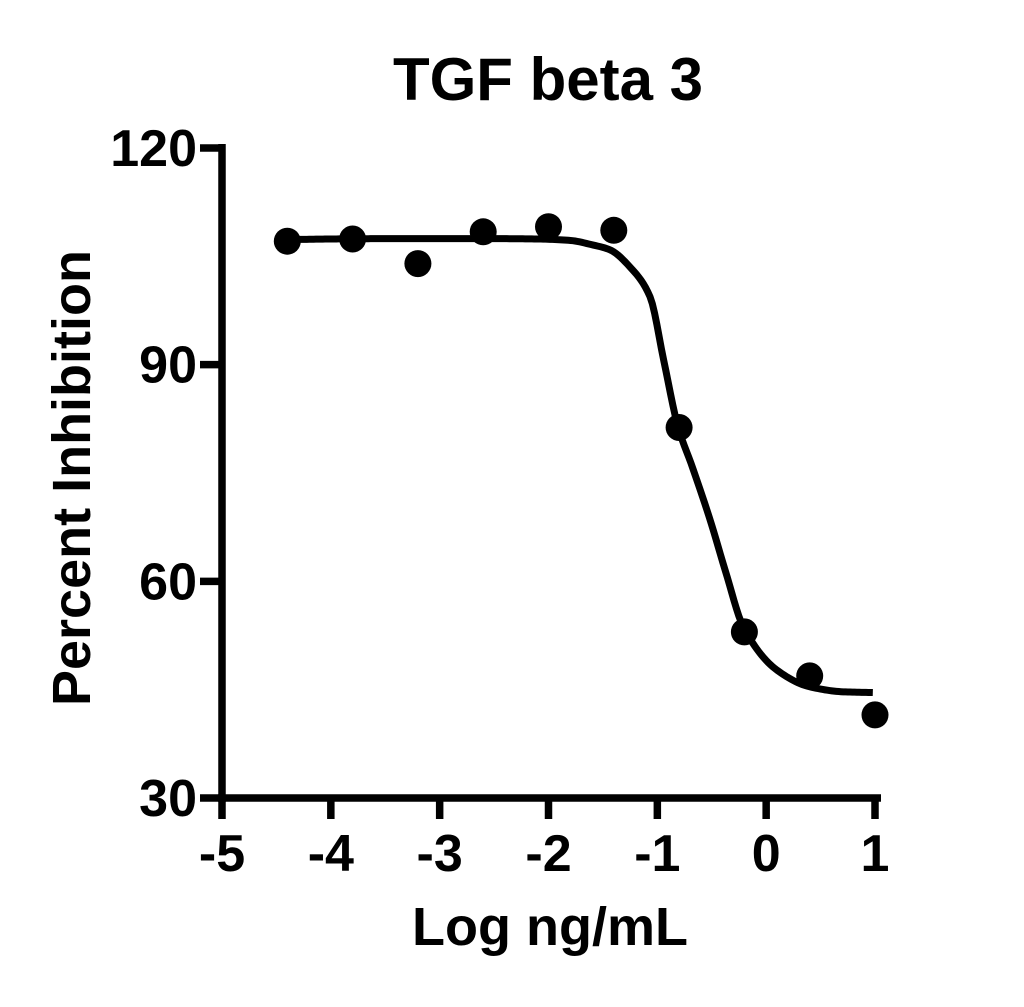  What do you see at coordinates (168, 799) in the screenshot?
I see `y-tick-label: 30` at bounding box center [168, 799].